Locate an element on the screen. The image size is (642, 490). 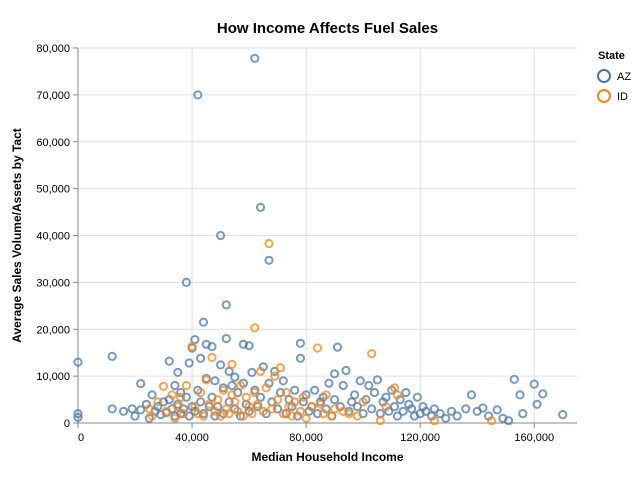
y-tick-label: 40,000 is located at coordinates (53, 237).